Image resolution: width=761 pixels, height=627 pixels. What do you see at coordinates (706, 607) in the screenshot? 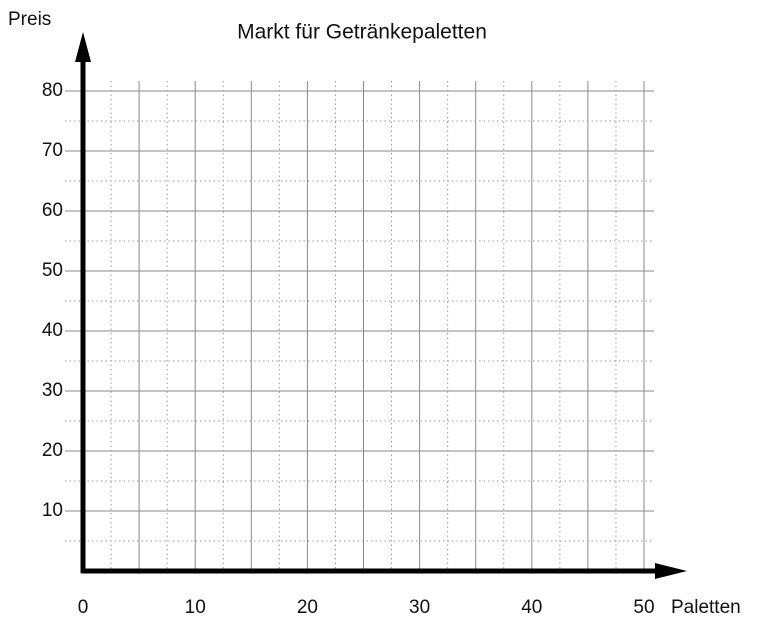
I see `x-axis-label: Paletten` at bounding box center [706, 607].